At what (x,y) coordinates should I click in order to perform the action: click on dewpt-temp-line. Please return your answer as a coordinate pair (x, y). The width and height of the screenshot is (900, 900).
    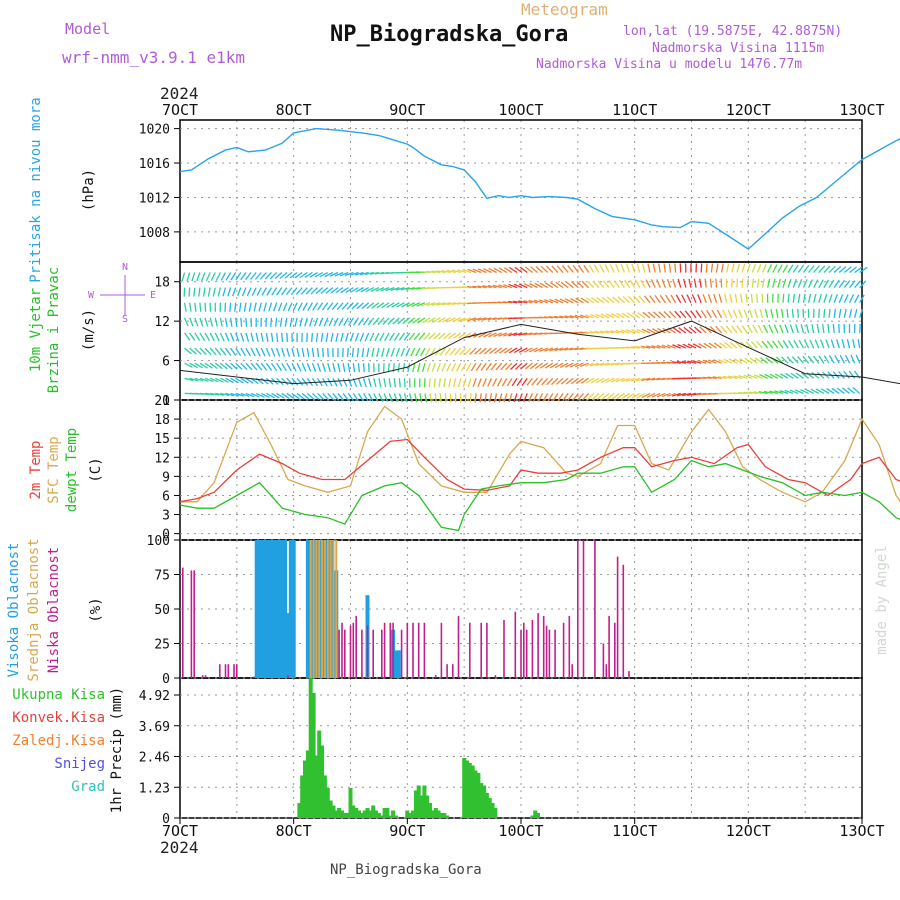
    Looking at the image, I should click on (539, 495).